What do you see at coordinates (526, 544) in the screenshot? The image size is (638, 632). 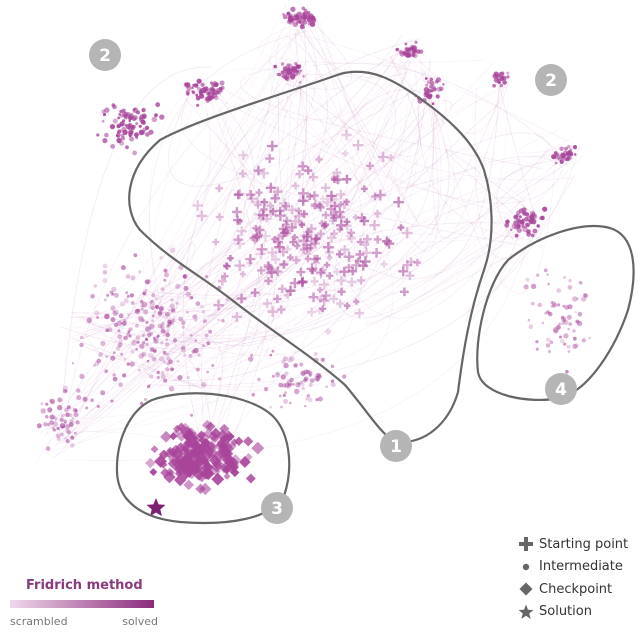 I see `plus-icon` at bounding box center [526, 544].